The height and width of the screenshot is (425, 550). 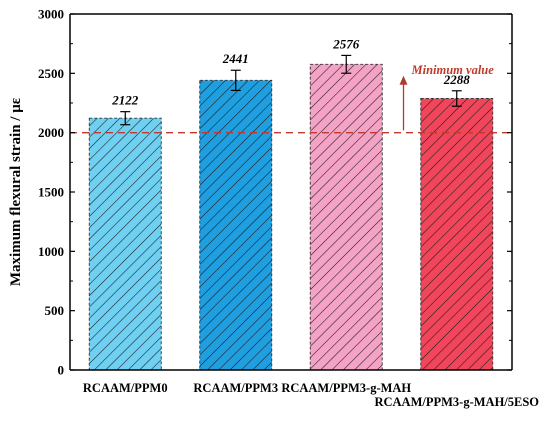 I want to click on x-tick-label-1: RCAAM/PPM0, so click(x=125, y=388).